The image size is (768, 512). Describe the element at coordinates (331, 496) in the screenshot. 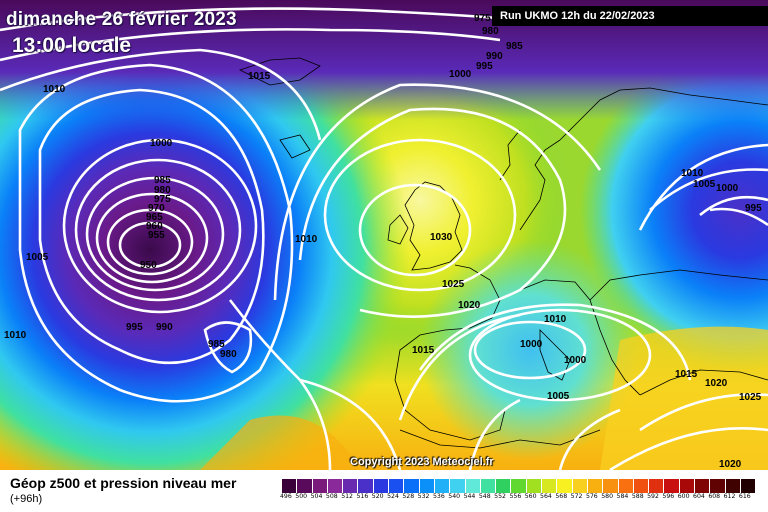

I see `scale-label: 508` at that location.